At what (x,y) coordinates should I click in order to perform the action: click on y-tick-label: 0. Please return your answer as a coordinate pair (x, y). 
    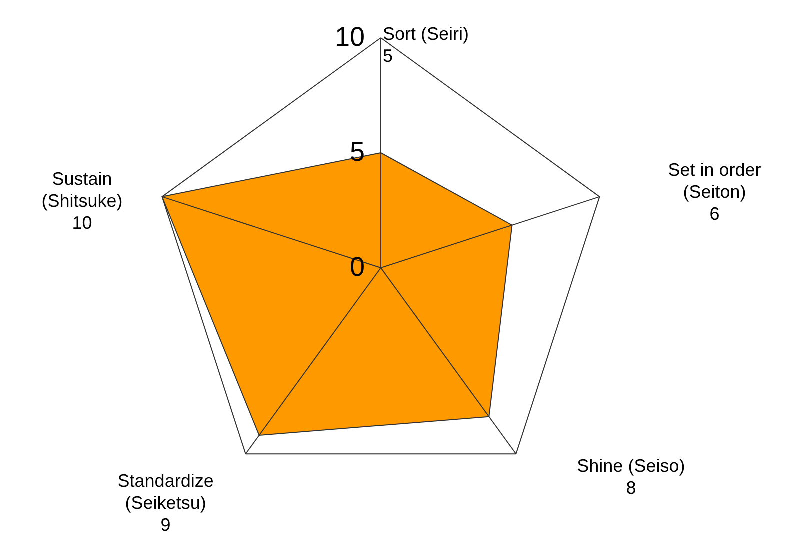
    Looking at the image, I should click on (357, 267).